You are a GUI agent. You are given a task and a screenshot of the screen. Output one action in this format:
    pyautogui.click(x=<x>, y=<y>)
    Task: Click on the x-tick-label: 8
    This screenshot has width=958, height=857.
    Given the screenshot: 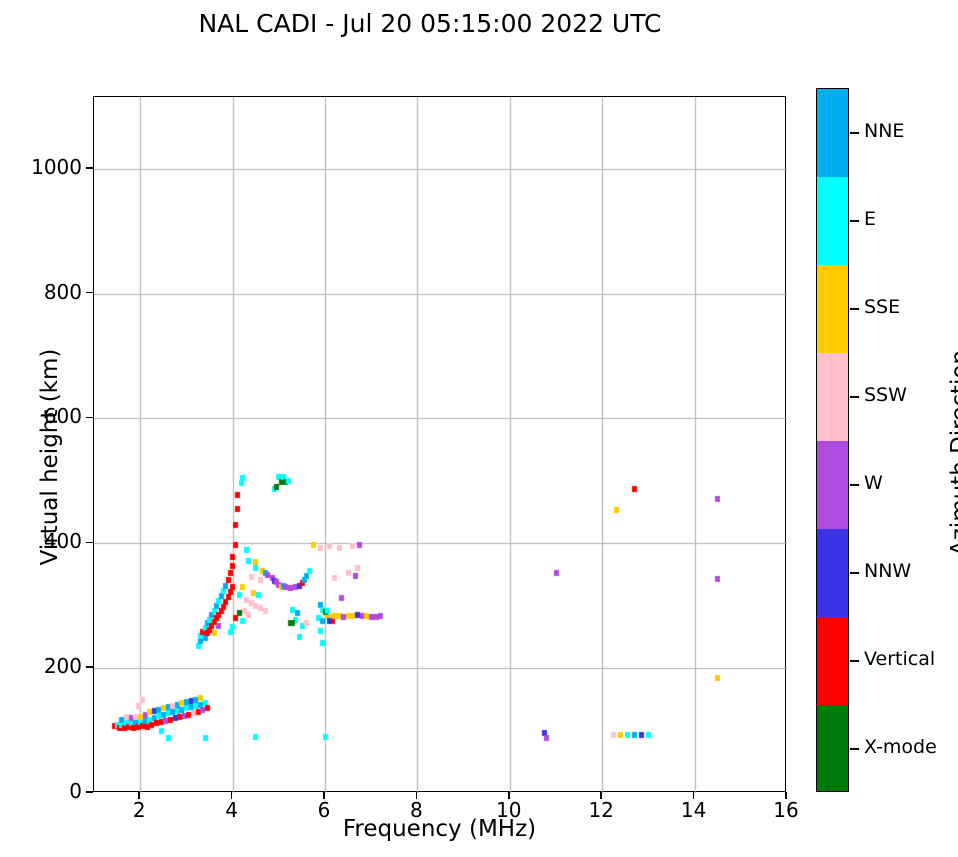 What is the action you would take?
    pyautogui.click(x=416, y=810)
    